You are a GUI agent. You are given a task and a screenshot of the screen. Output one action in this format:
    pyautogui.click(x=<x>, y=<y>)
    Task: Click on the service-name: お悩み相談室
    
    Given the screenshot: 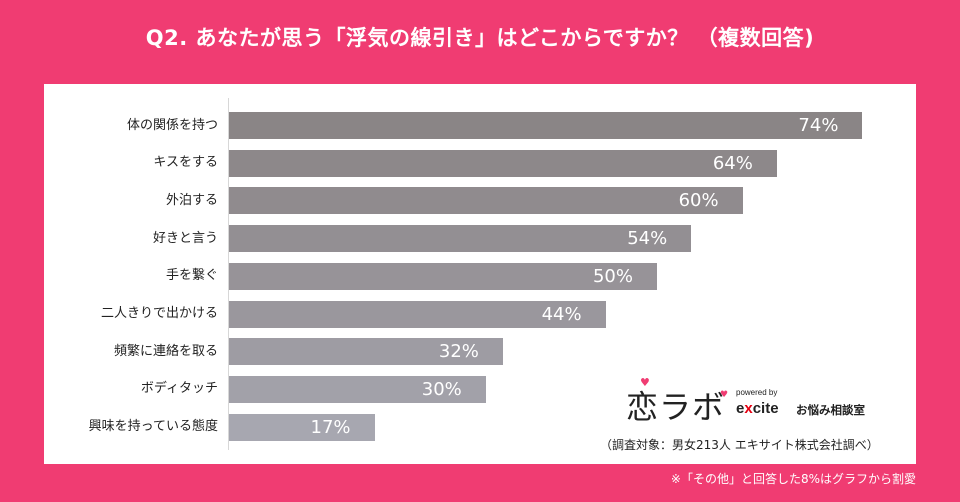 What is the action you would take?
    pyautogui.click(x=830, y=410)
    